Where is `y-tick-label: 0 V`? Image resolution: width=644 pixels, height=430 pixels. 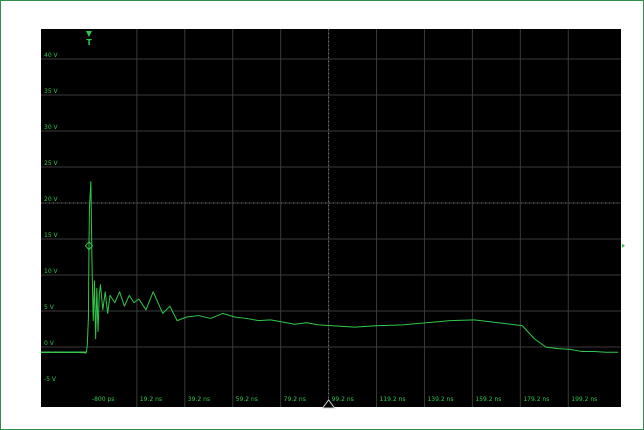 y-tick-label: 0 V is located at coordinates (49, 343).